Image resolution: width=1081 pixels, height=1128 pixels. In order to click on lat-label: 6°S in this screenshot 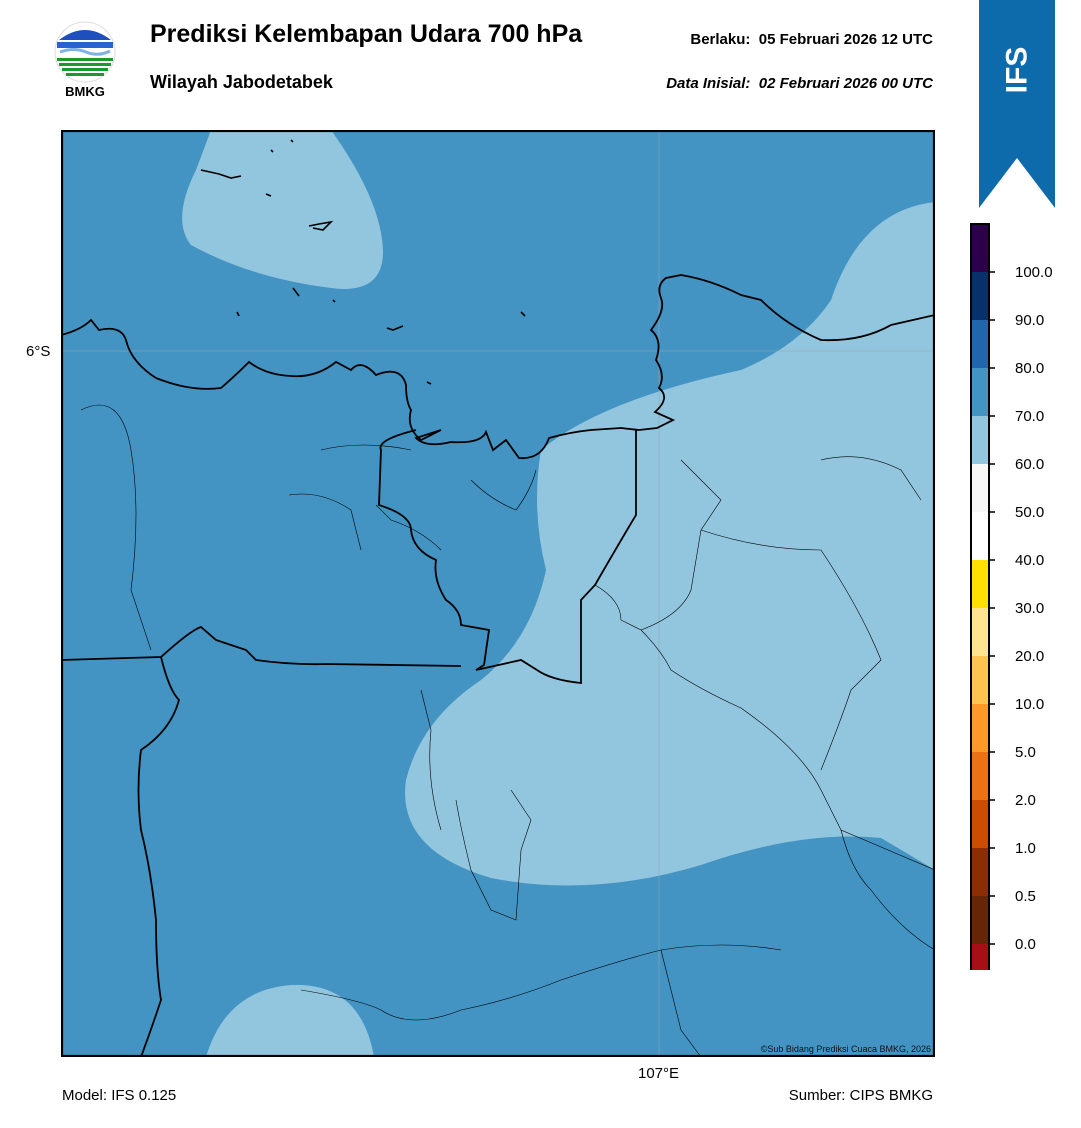, I will do `click(38, 351)`.